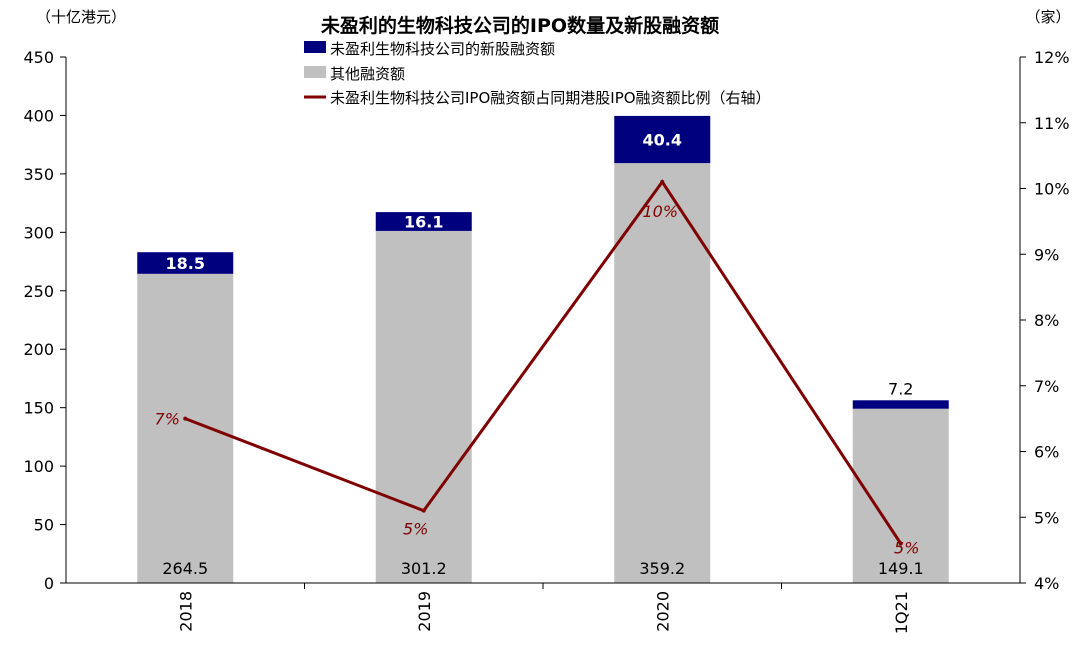 This screenshot has height=657, width=1080. What do you see at coordinates (315, 72) in the screenshot?
I see `legend-swatch-other` at bounding box center [315, 72].